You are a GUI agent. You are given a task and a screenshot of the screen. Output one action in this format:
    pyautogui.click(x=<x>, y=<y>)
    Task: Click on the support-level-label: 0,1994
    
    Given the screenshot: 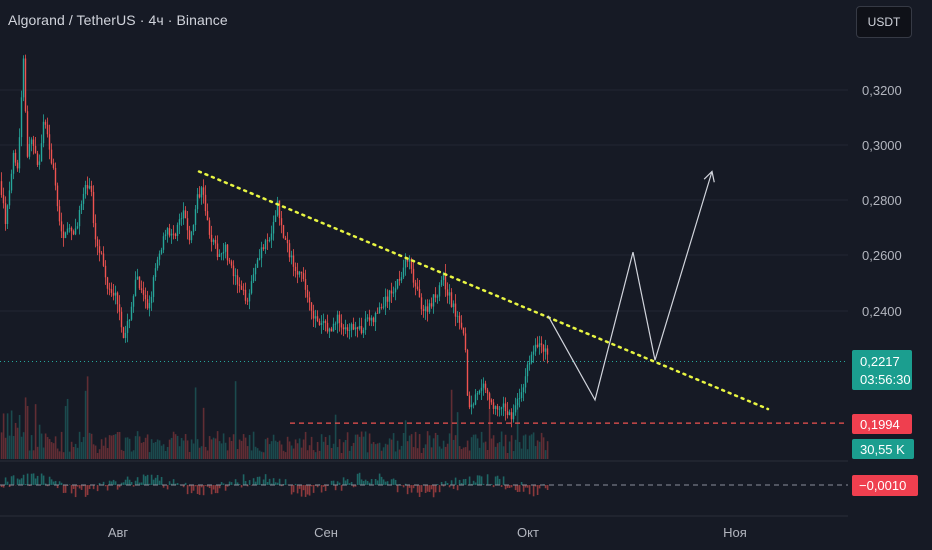 What is the action you would take?
    pyautogui.click(x=882, y=424)
    